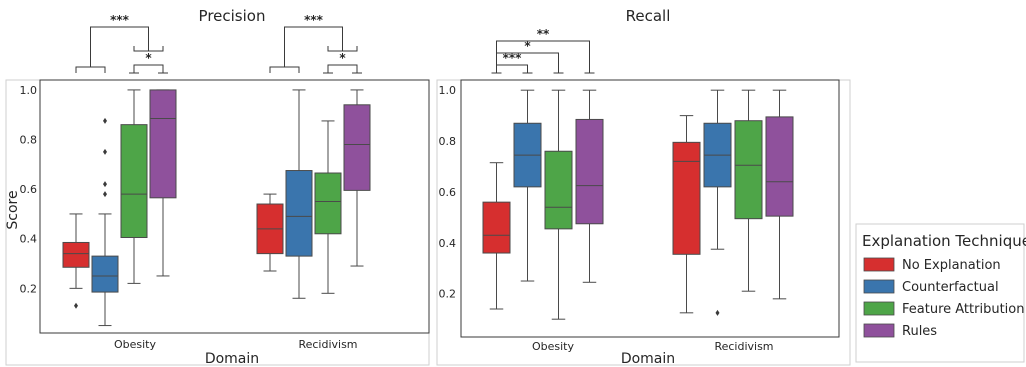 This screenshot has height=367, width=1026. What do you see at coordinates (748, 170) in the screenshot?
I see `recall-recidivism-feature-attribution-box` at bounding box center [748, 170].